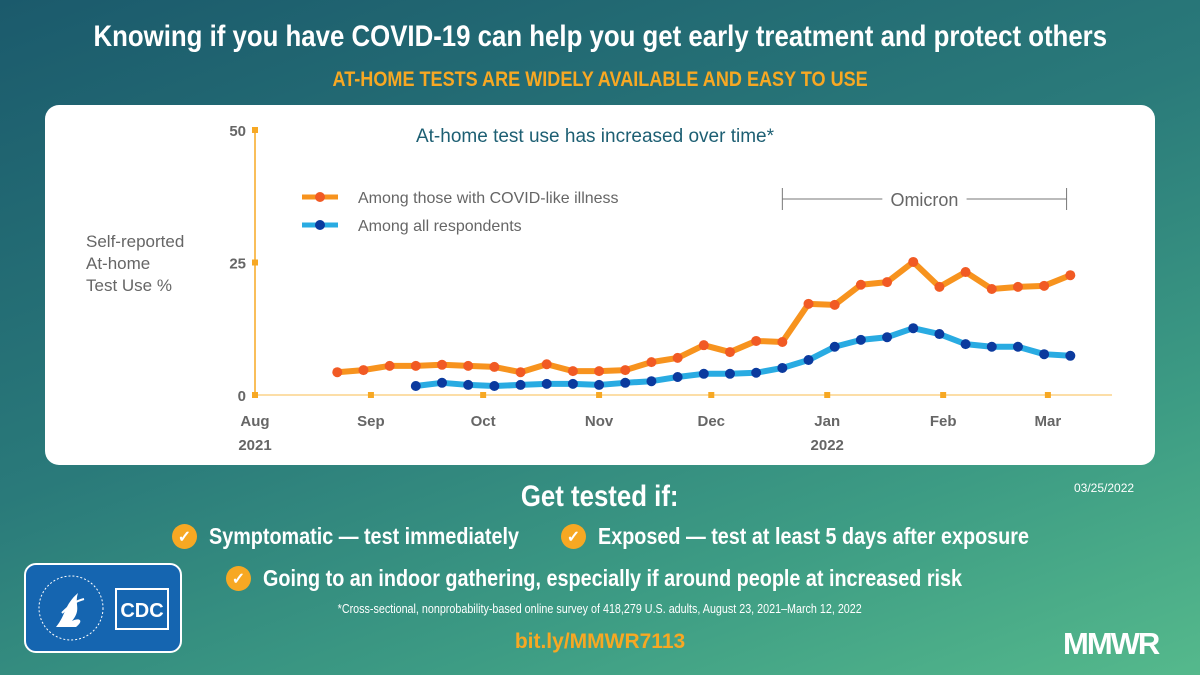 Image resolution: width=1200 pixels, height=675 pixels. I want to click on x-tick-label: Feb, so click(943, 421).